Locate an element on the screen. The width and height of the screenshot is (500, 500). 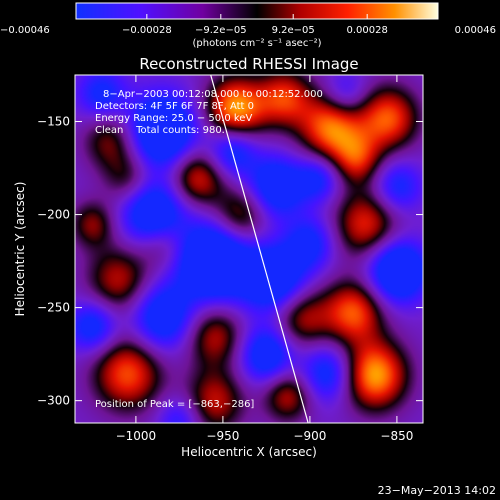
y-tick-label: −200 is located at coordinates (53, 215).